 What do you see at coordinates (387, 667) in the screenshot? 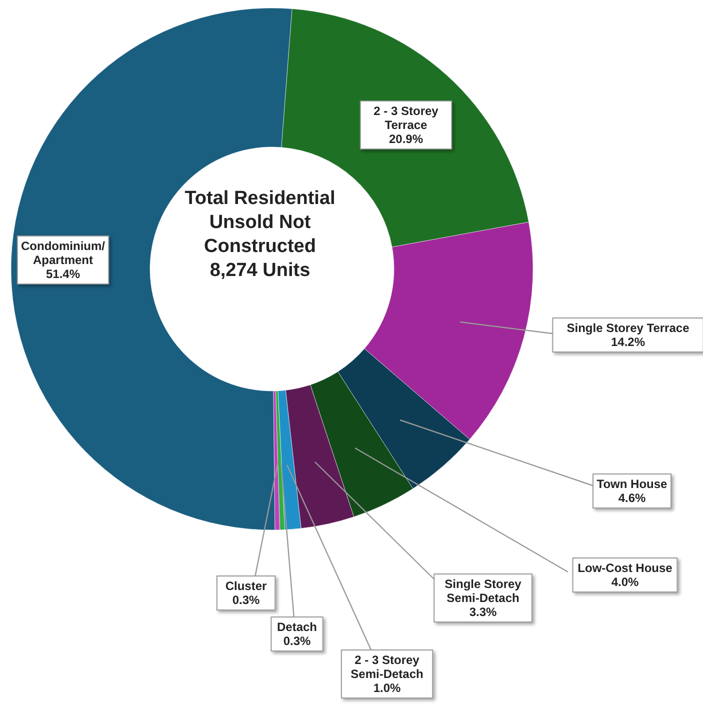
I see `slice-label: 2 - 3 Storey Semi-Detach` at bounding box center [387, 667].